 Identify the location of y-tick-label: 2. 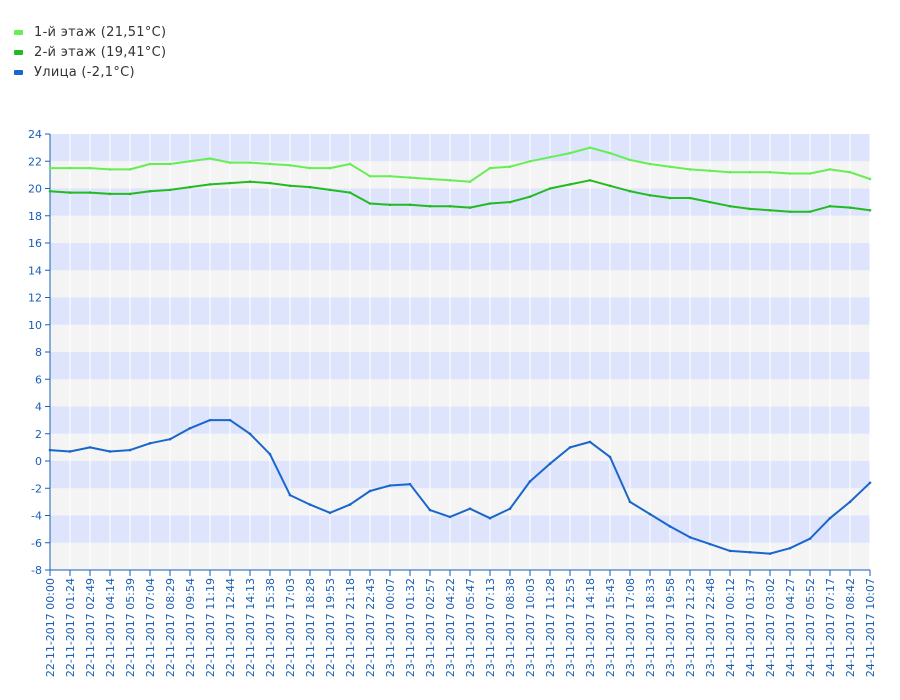
(38, 434).